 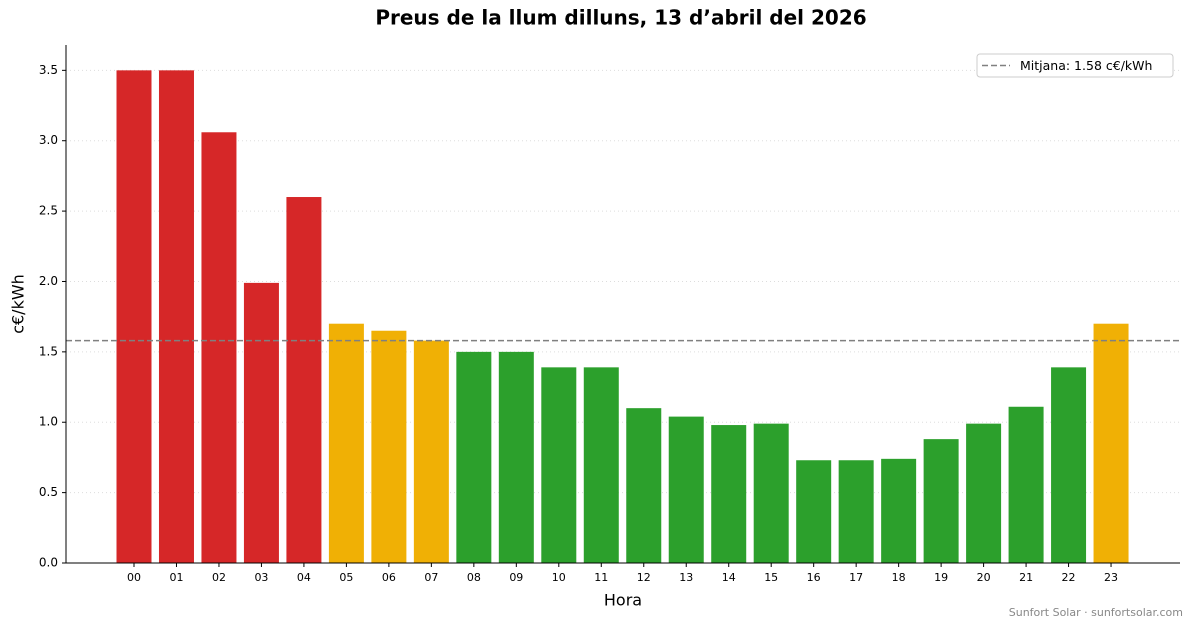 I want to click on x-tick-label: 14, so click(x=729, y=577).